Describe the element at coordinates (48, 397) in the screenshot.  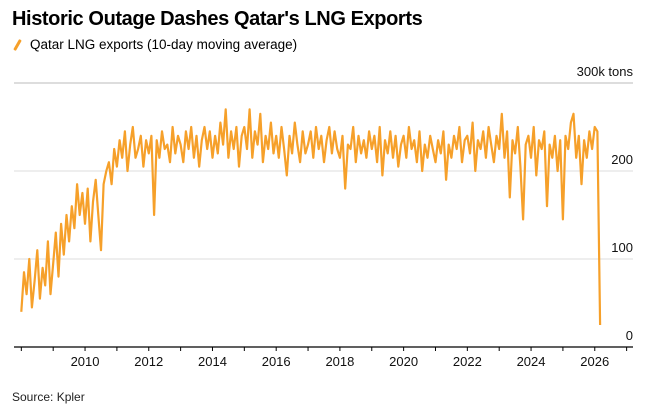
I see `source-note: Source: Kpler` at that location.